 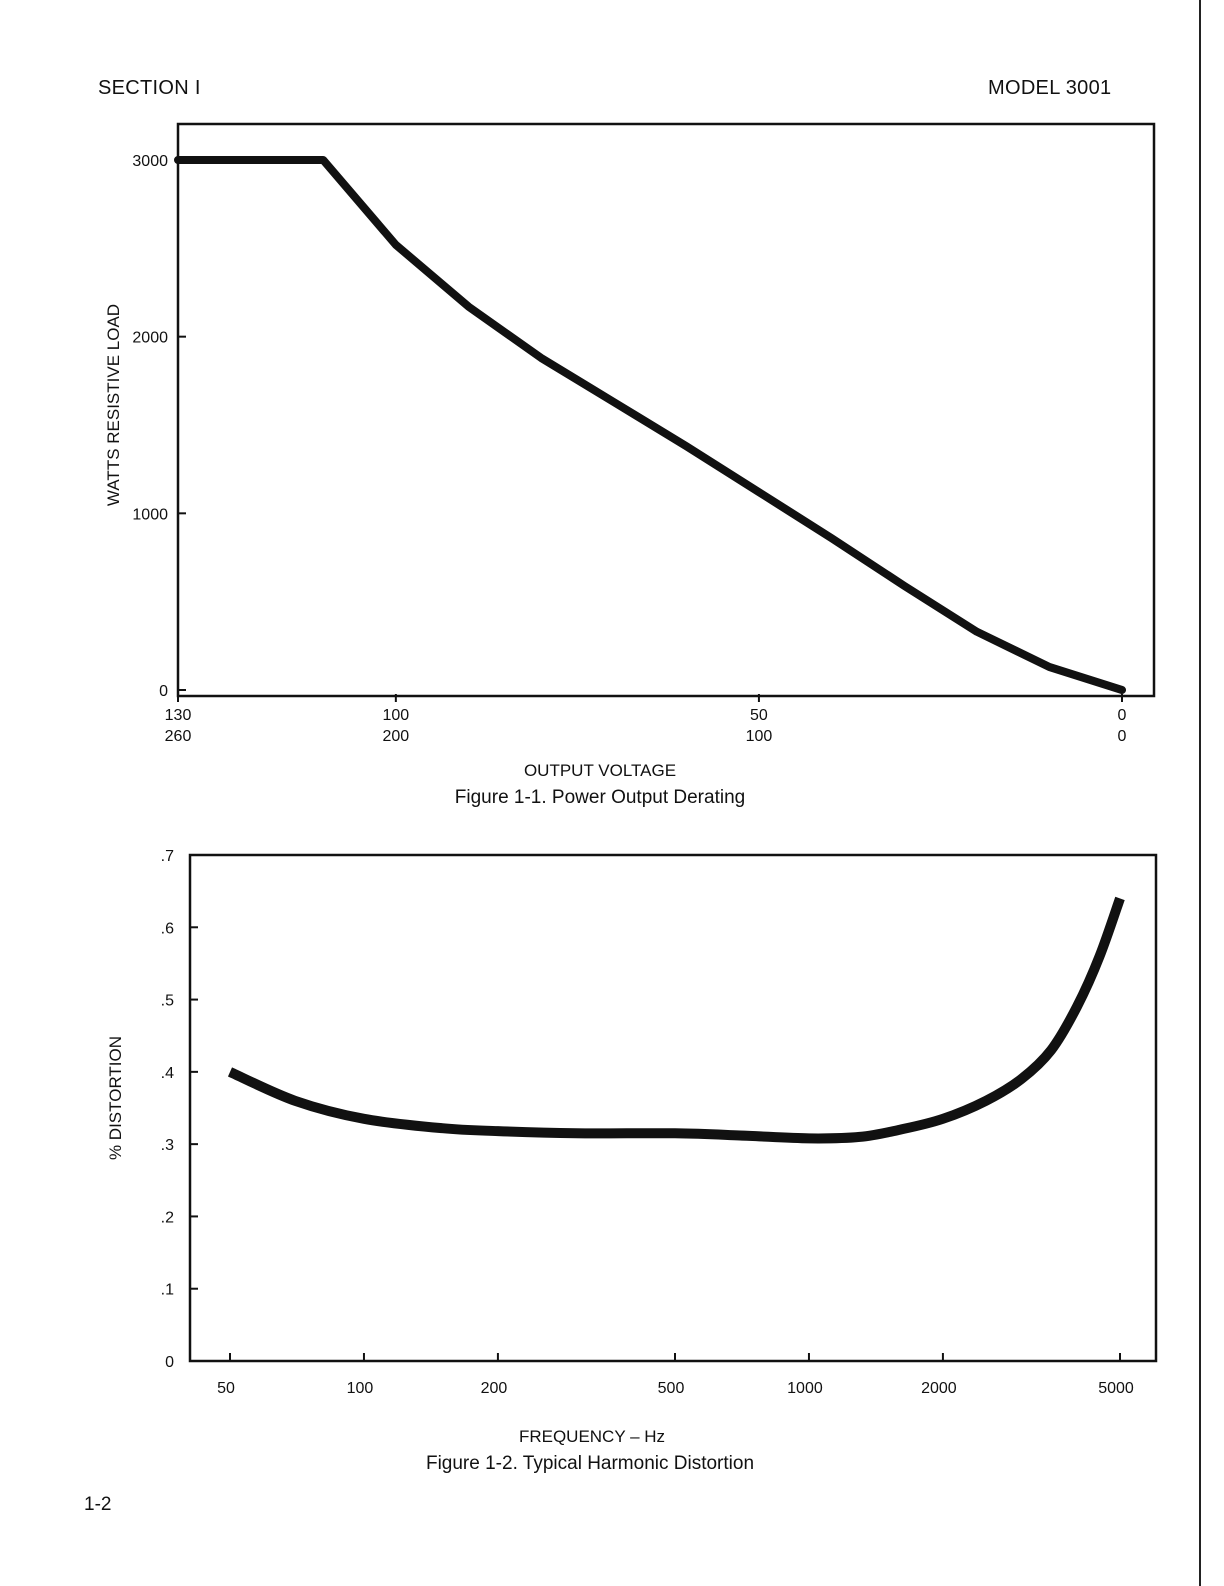 What do you see at coordinates (167, 1145) in the screenshot?
I see `y-tick-label: .3` at bounding box center [167, 1145].